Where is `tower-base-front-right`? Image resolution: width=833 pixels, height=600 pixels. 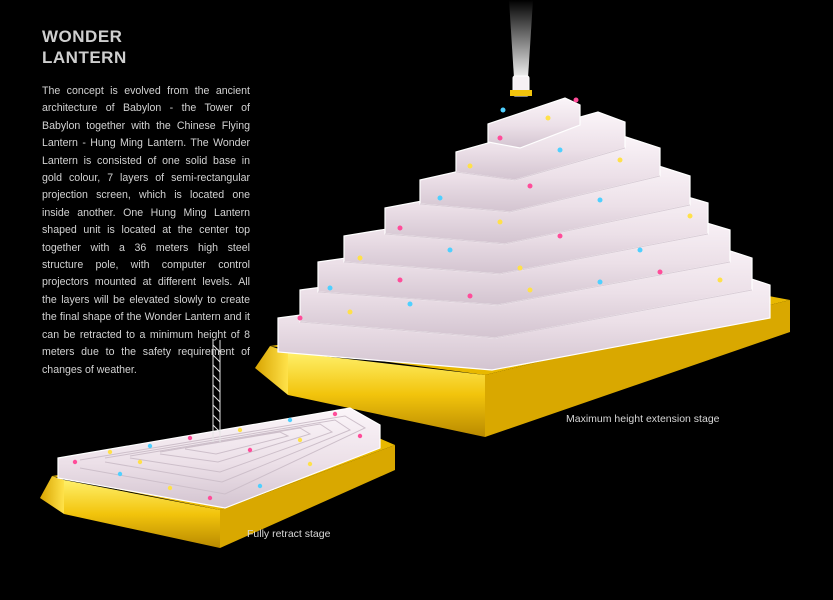 tower-base-front-right is located at coordinates (637, 368).